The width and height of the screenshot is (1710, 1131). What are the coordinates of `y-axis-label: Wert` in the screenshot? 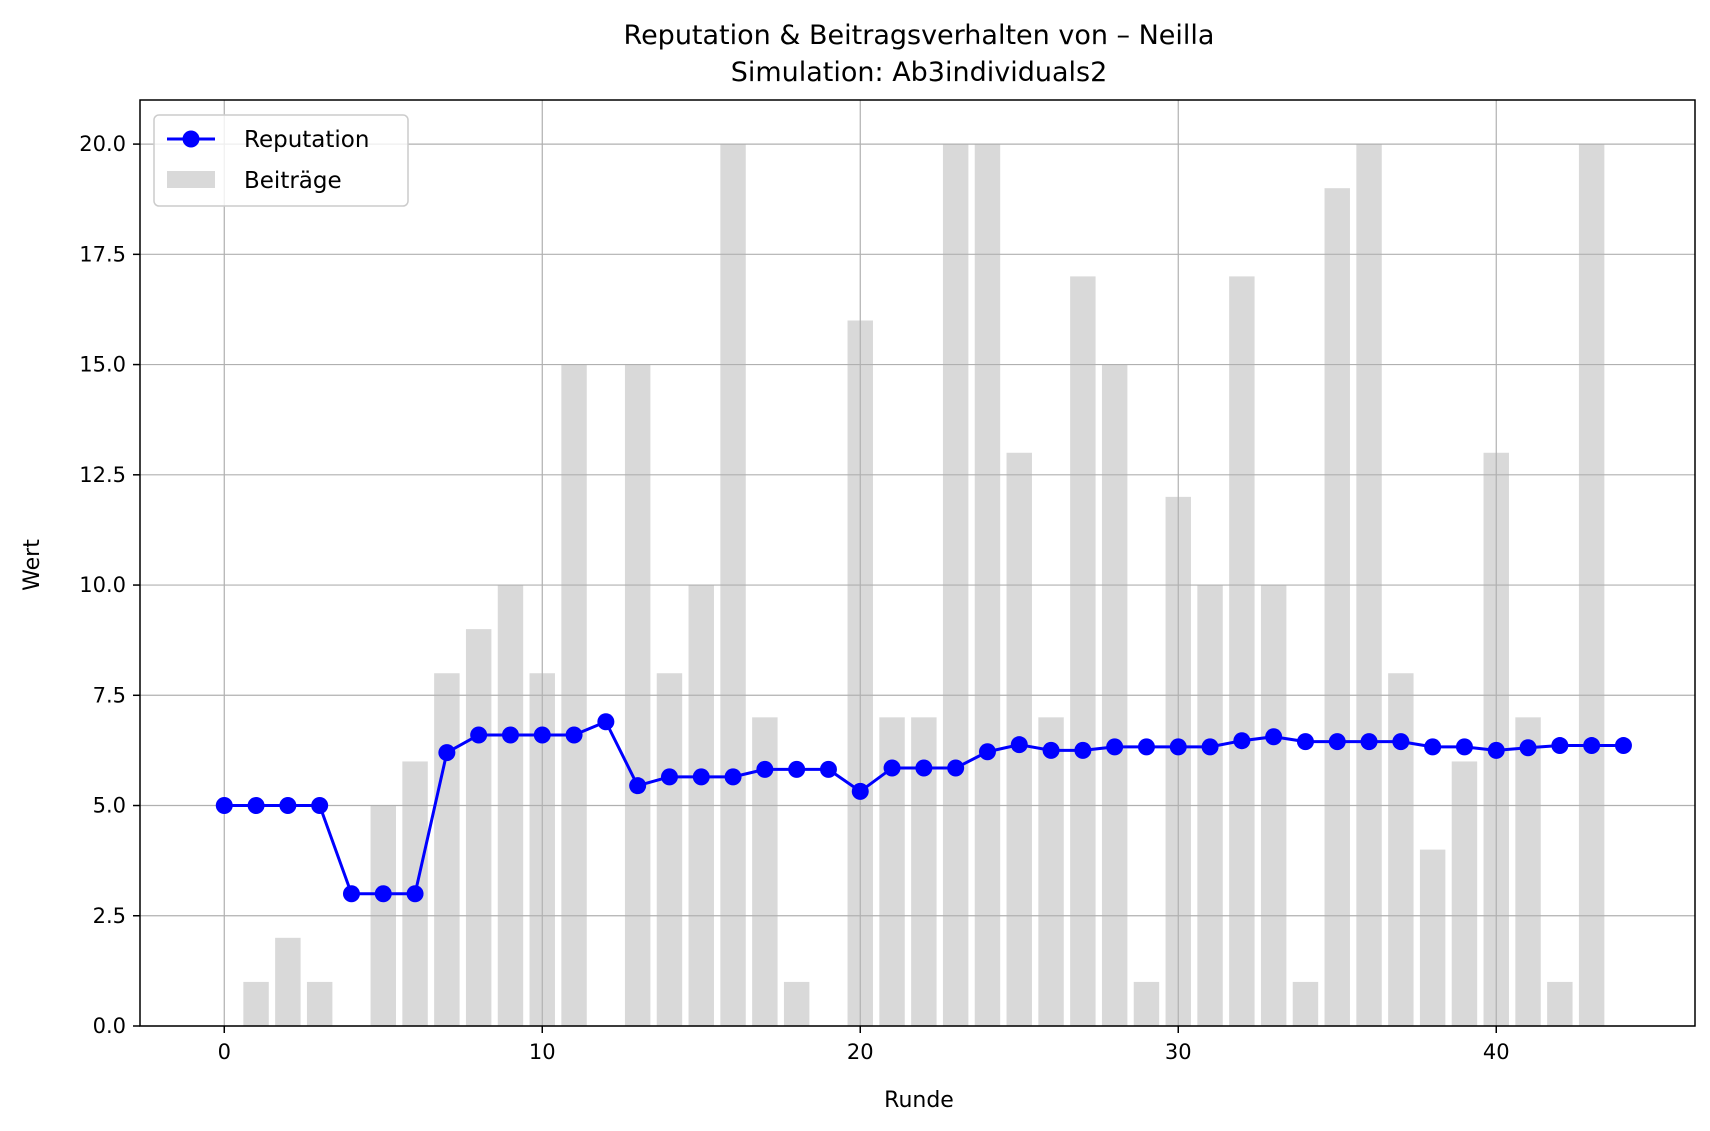 It's located at (32, 565).